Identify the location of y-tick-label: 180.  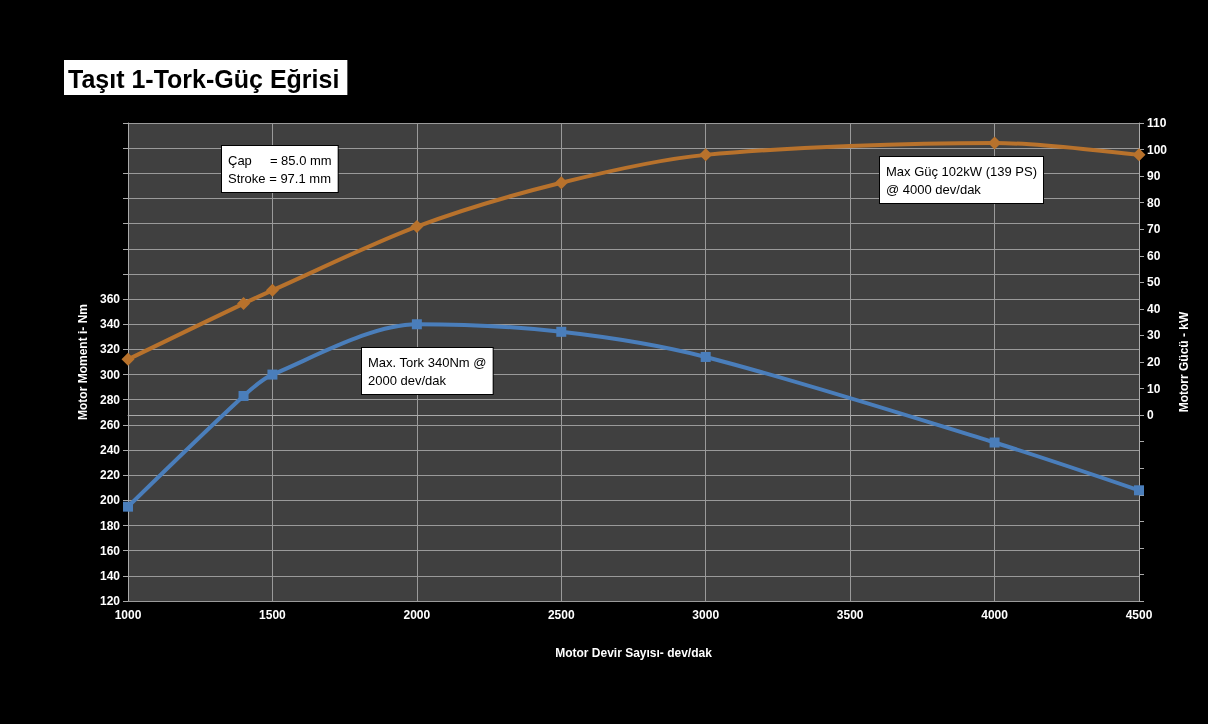
(110, 525).